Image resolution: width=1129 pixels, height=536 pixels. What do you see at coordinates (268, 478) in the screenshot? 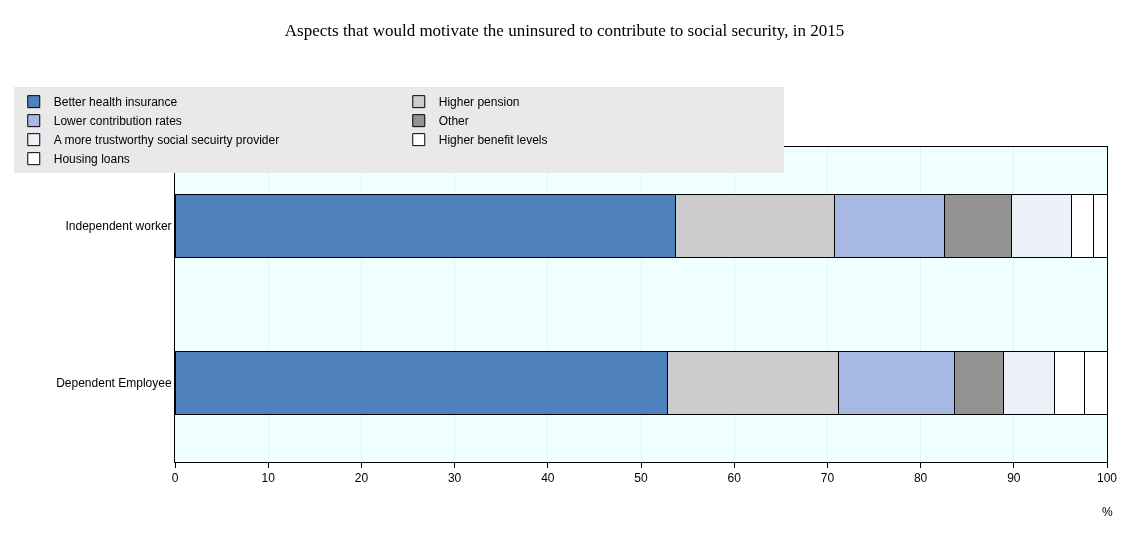
I see `x-tick-label: 10` at bounding box center [268, 478].